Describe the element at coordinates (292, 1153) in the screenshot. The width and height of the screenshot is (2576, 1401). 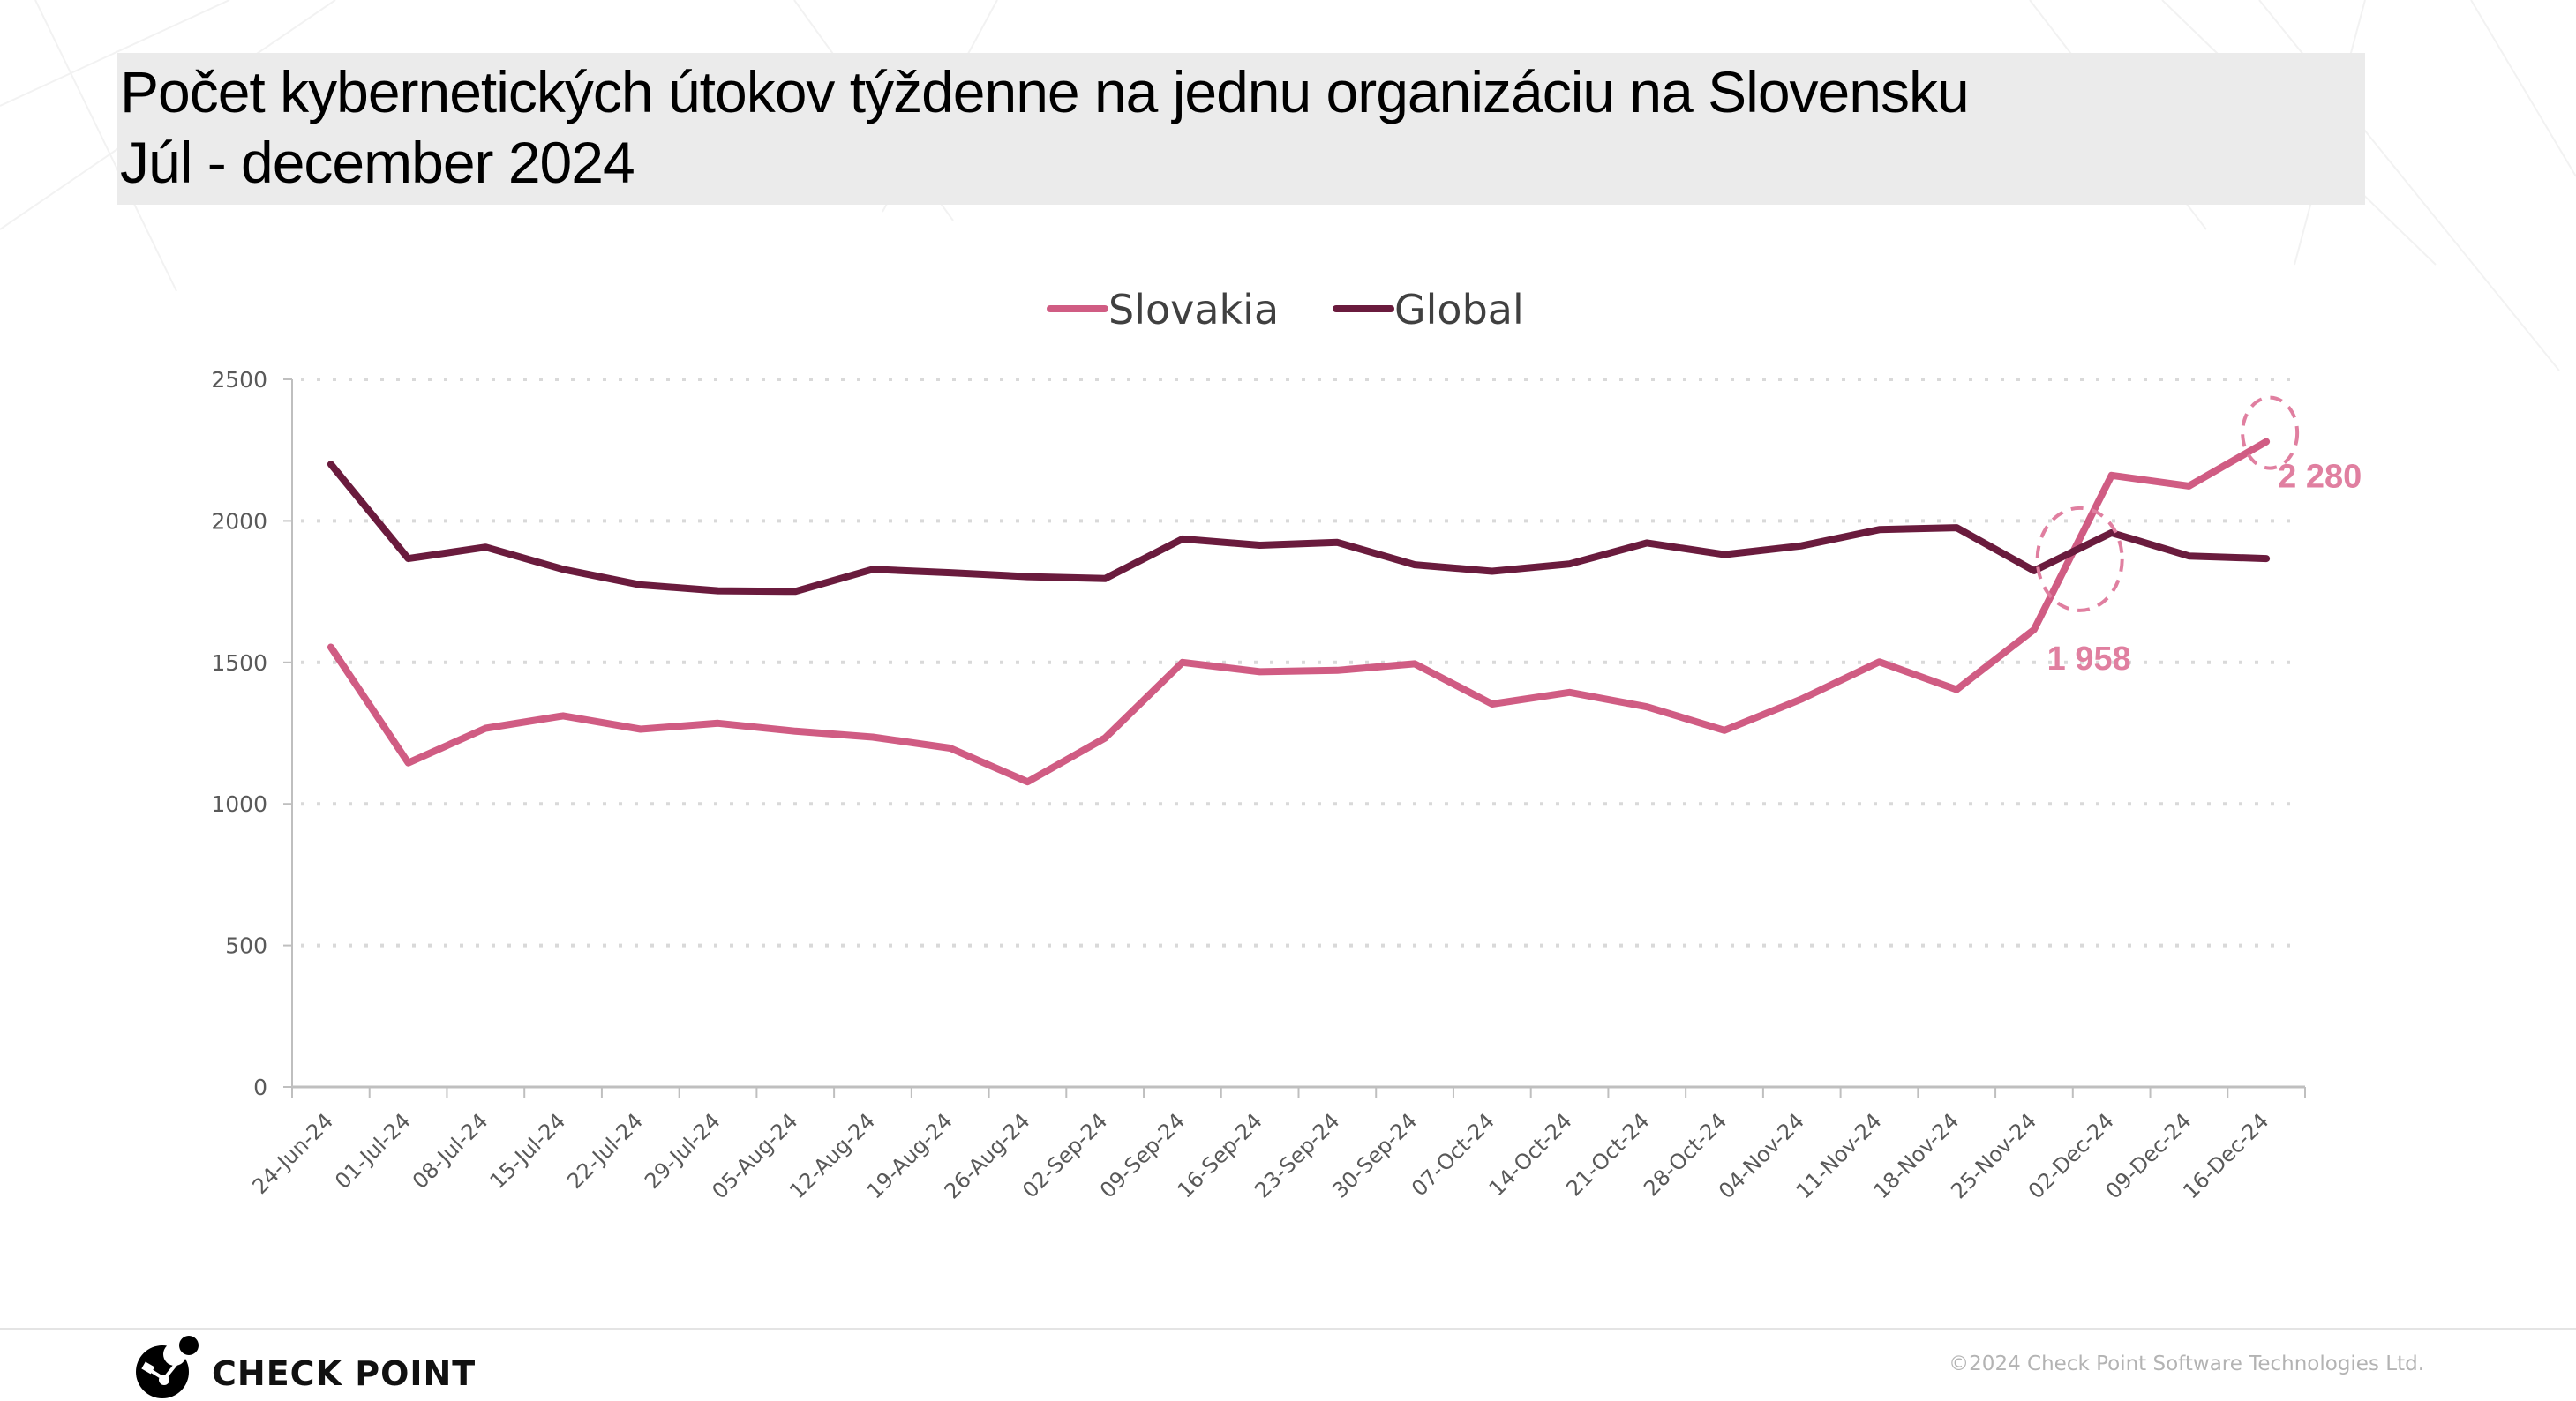
I see `x-tick-label: 24-Jun-24` at that location.